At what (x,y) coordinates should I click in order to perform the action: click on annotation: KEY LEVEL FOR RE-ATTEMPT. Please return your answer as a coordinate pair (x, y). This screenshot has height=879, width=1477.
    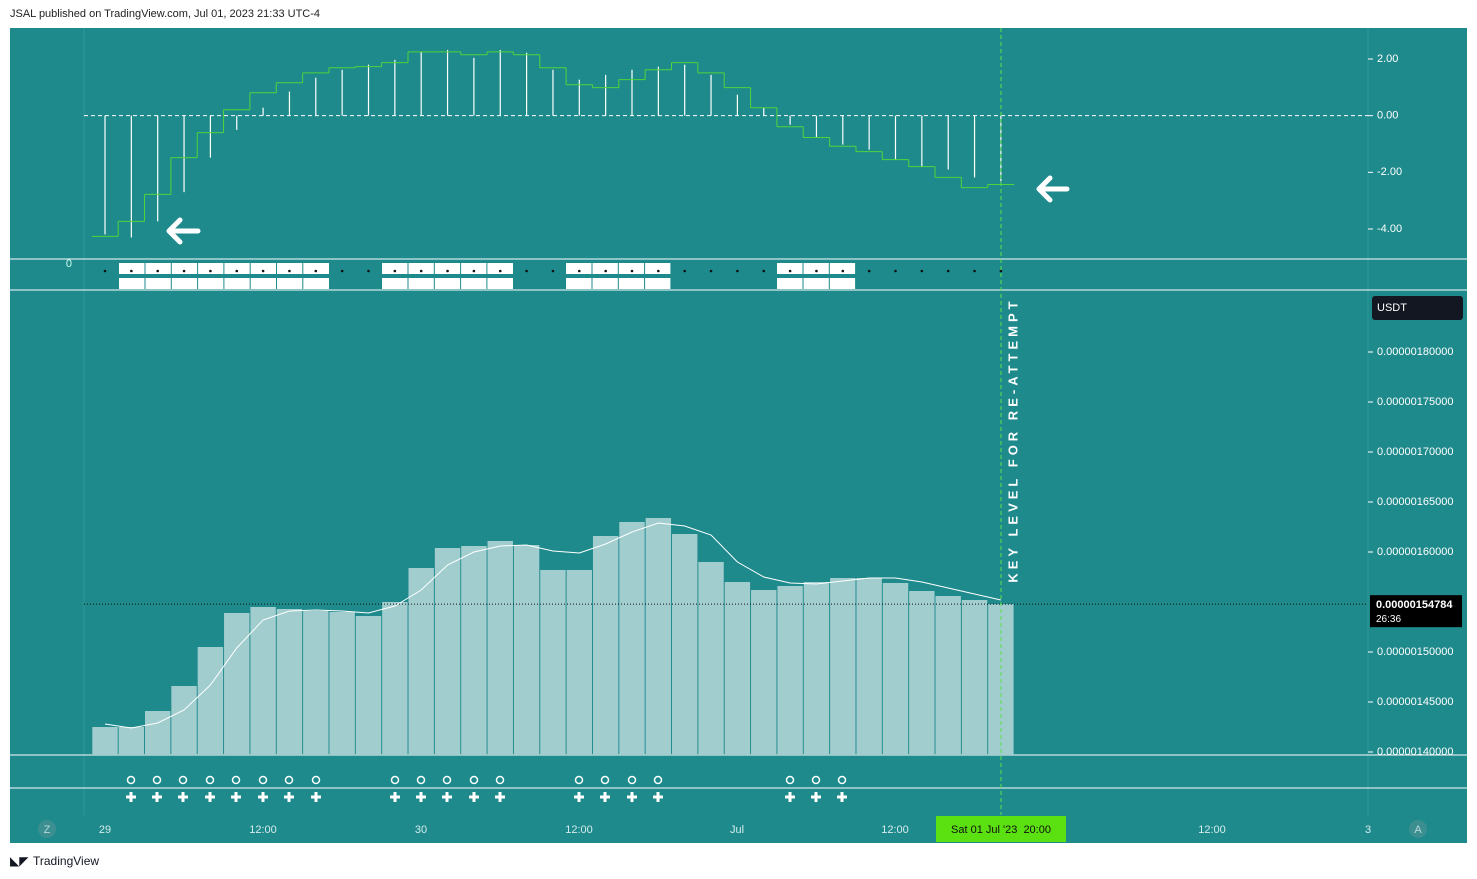
    Looking at the image, I should click on (1012, 439).